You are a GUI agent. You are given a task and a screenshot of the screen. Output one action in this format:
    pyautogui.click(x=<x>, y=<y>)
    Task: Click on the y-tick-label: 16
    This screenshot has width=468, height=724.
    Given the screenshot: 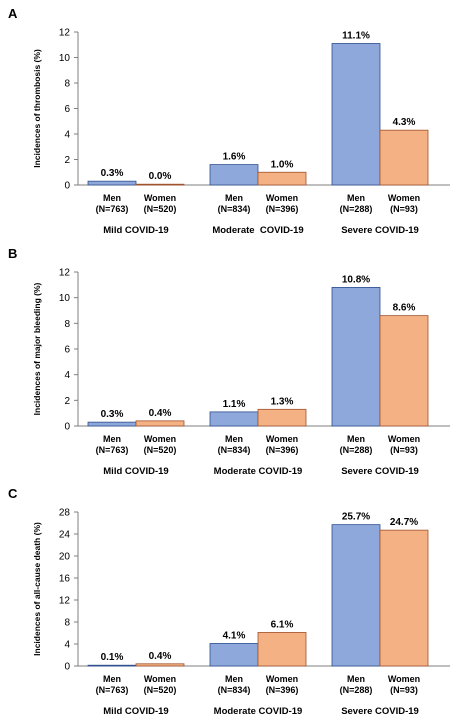 What is the action you would take?
    pyautogui.click(x=65, y=579)
    